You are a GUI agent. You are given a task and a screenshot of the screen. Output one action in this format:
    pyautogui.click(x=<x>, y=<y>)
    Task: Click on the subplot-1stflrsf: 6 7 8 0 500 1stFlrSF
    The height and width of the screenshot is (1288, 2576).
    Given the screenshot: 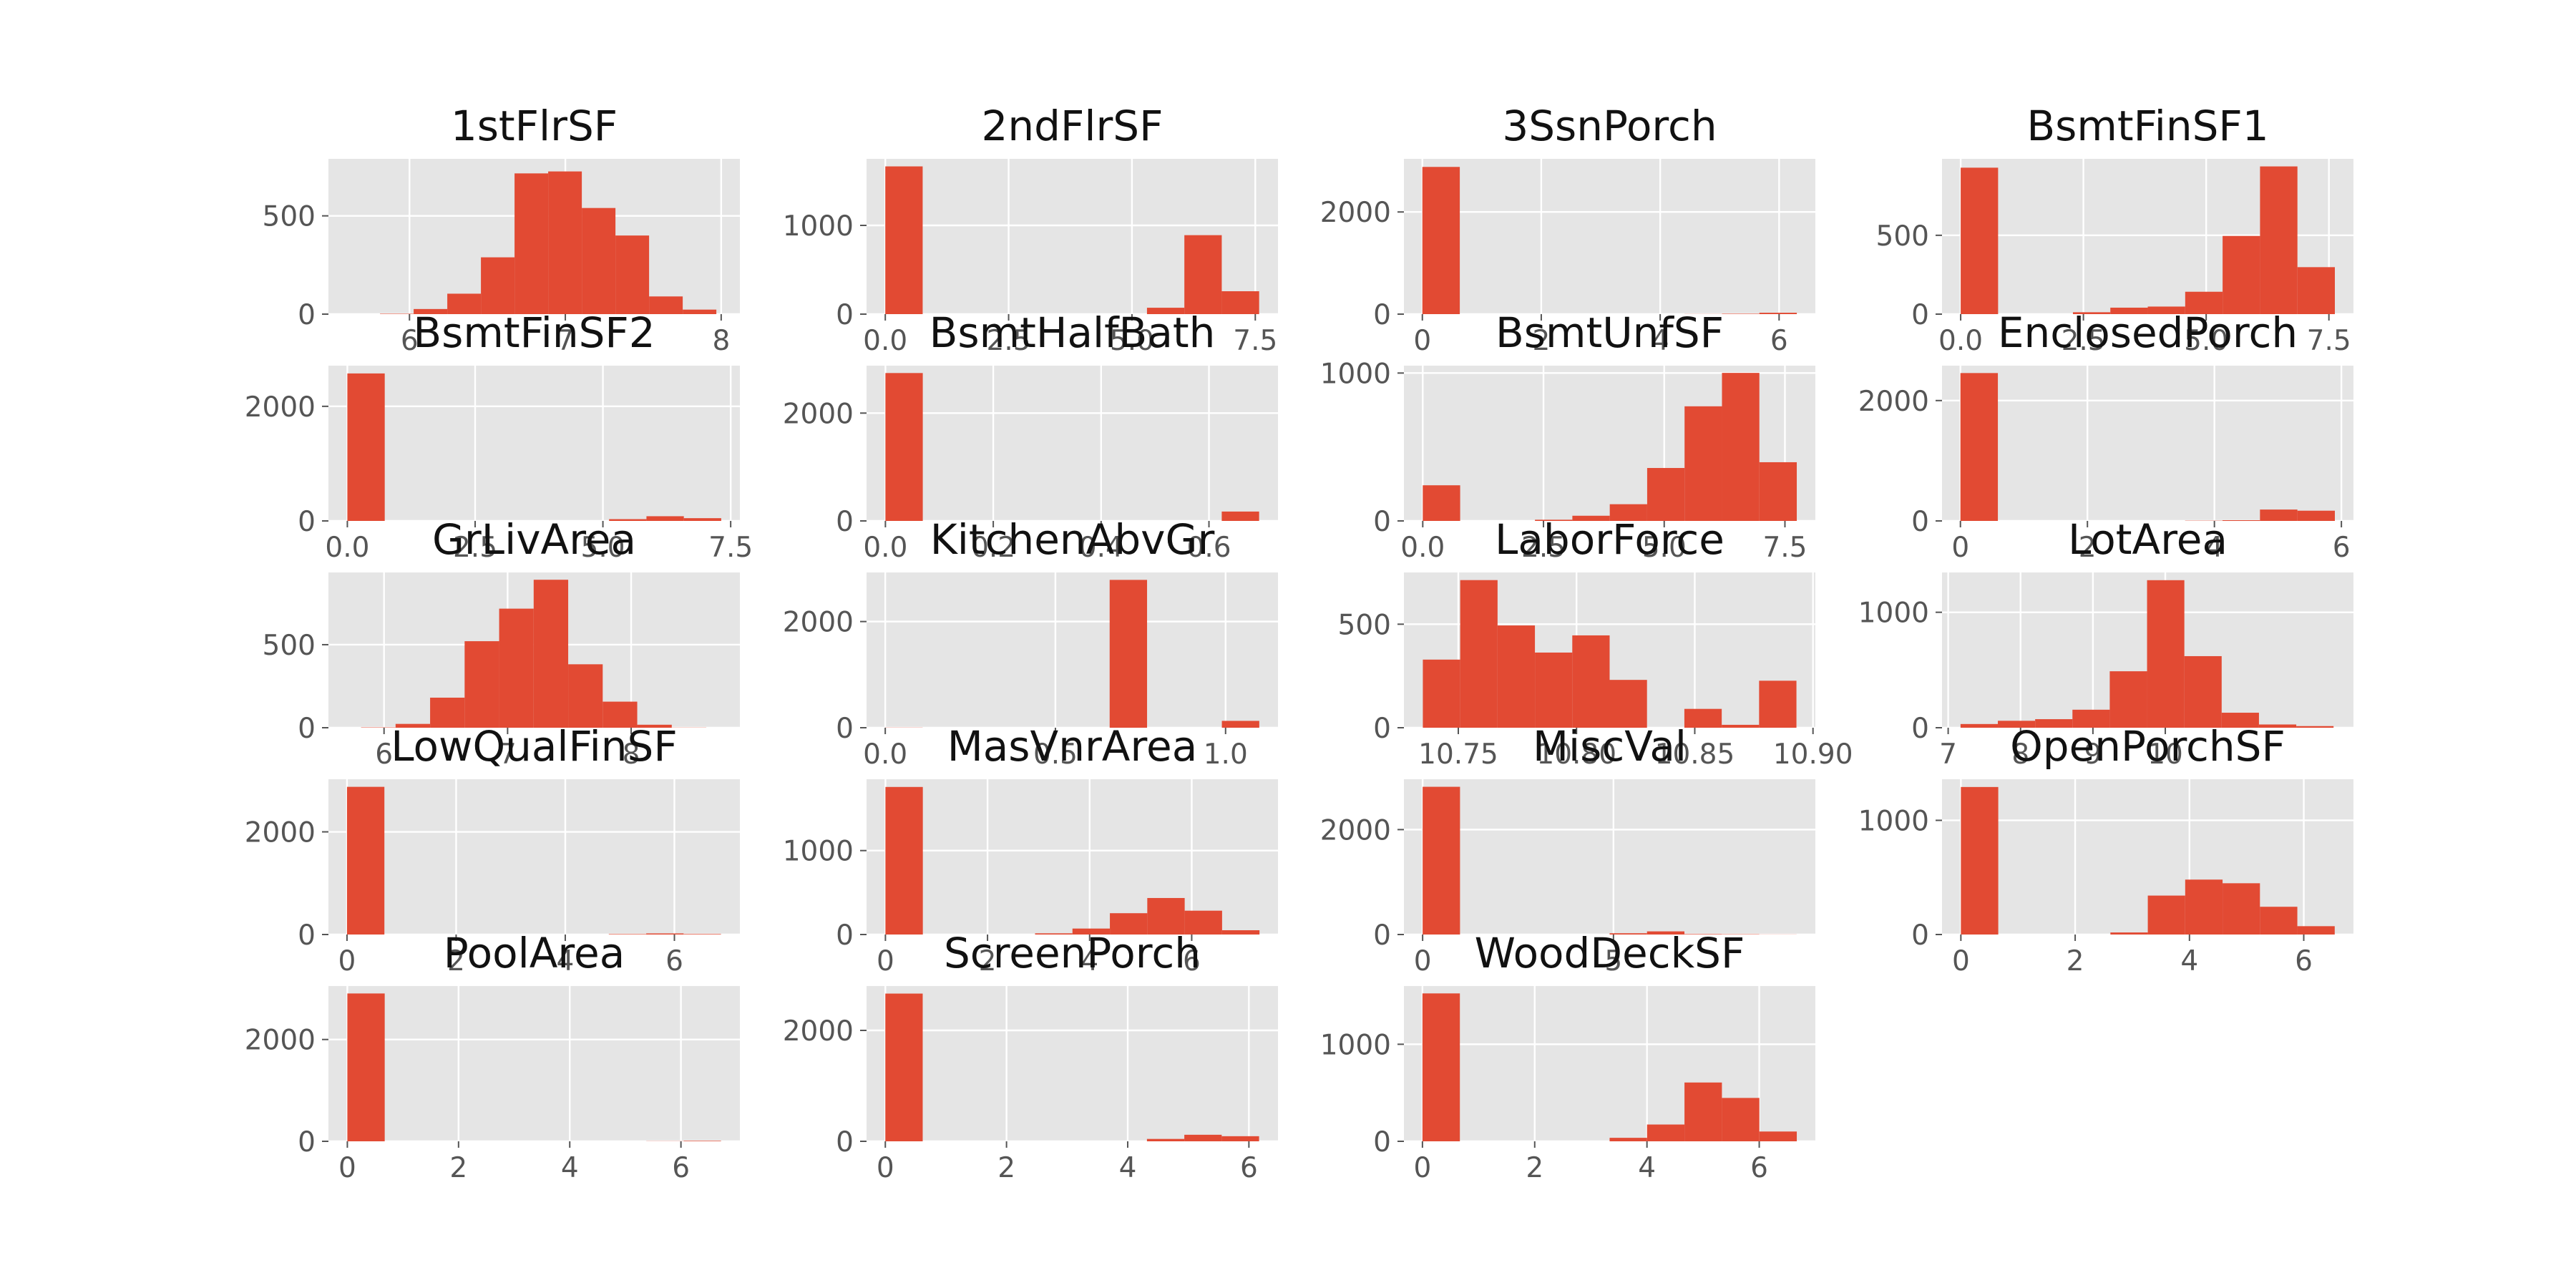 What is the action you would take?
    pyautogui.click(x=501, y=229)
    